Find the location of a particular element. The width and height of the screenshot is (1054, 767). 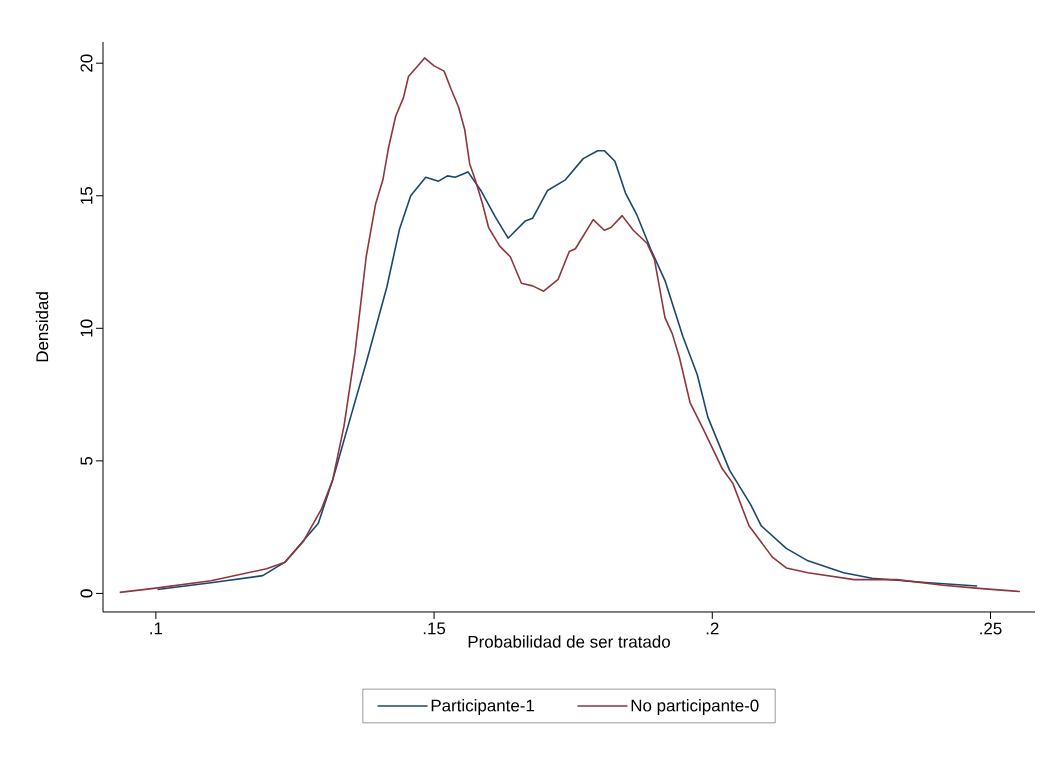

y-axis-title: Densidad is located at coordinates (42, 327).